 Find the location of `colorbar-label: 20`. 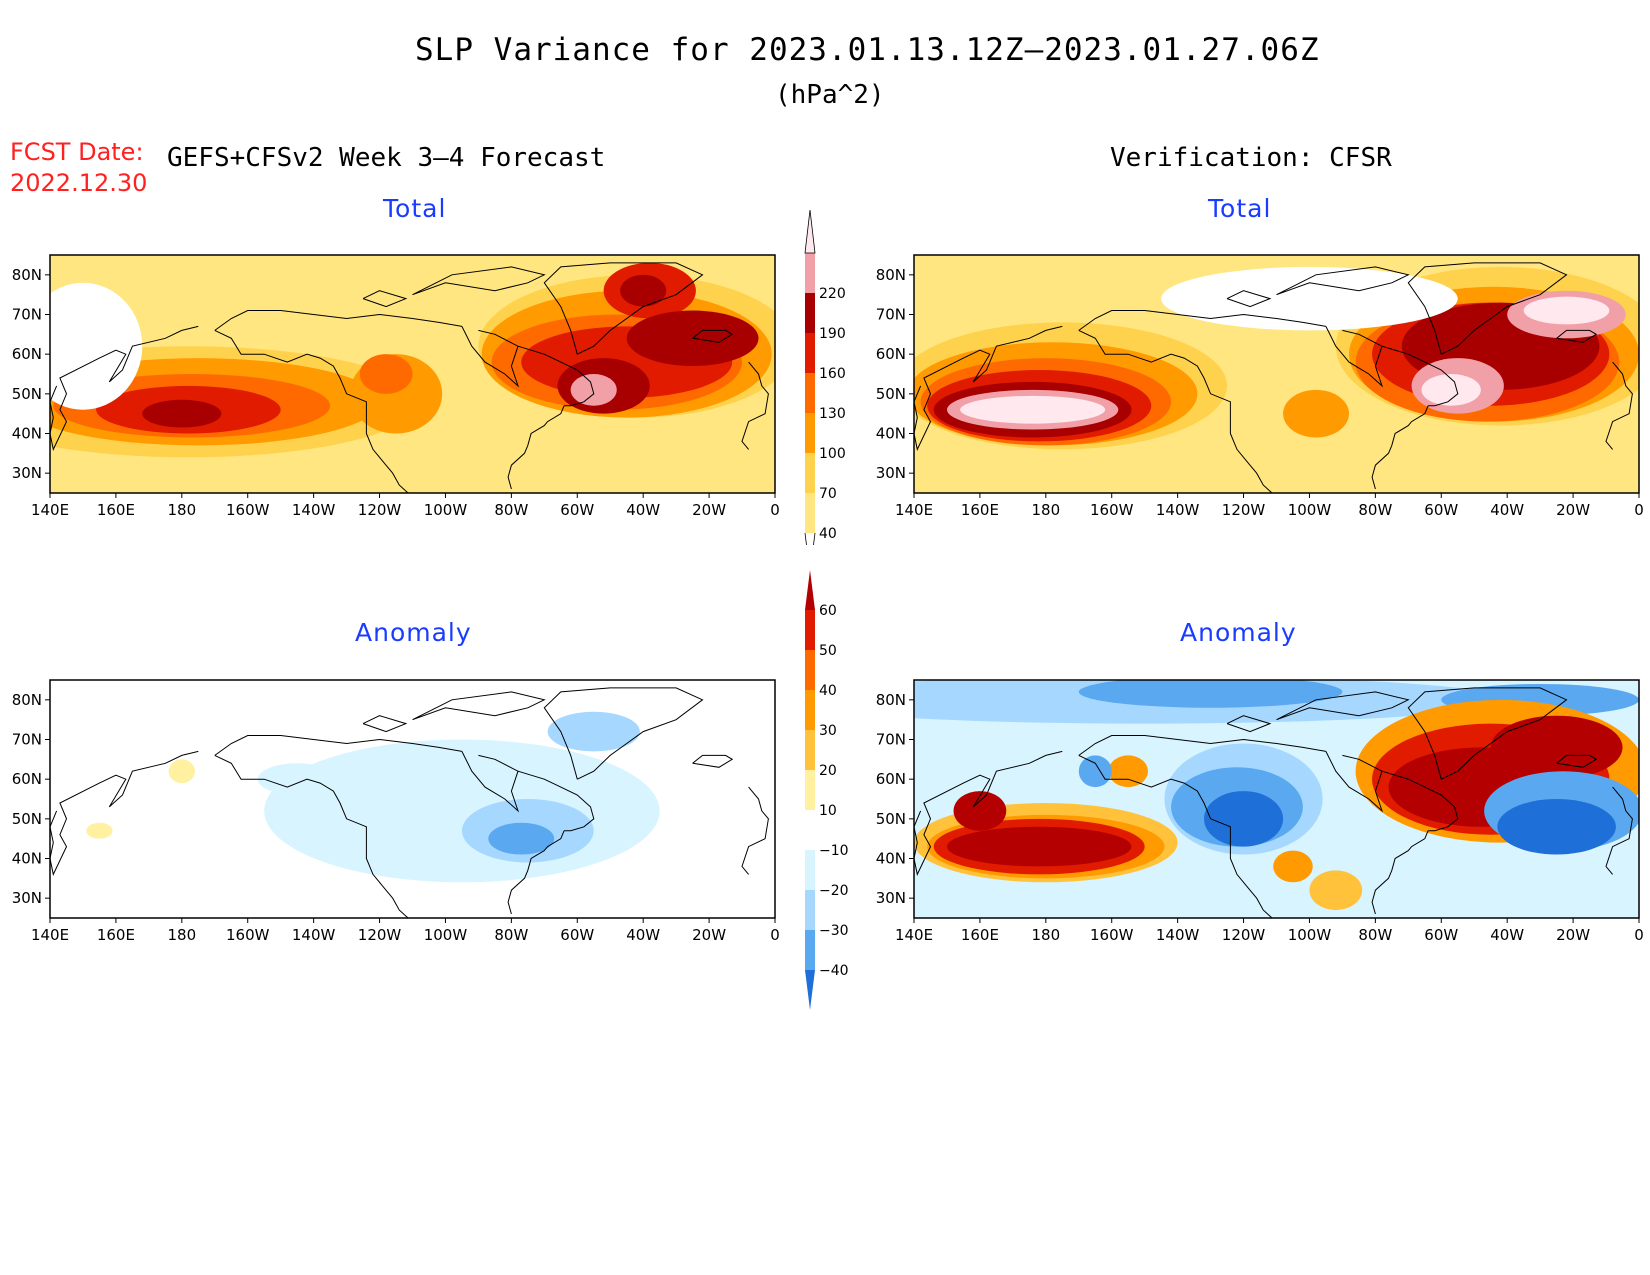

colorbar-label: 20 is located at coordinates (828, 771).